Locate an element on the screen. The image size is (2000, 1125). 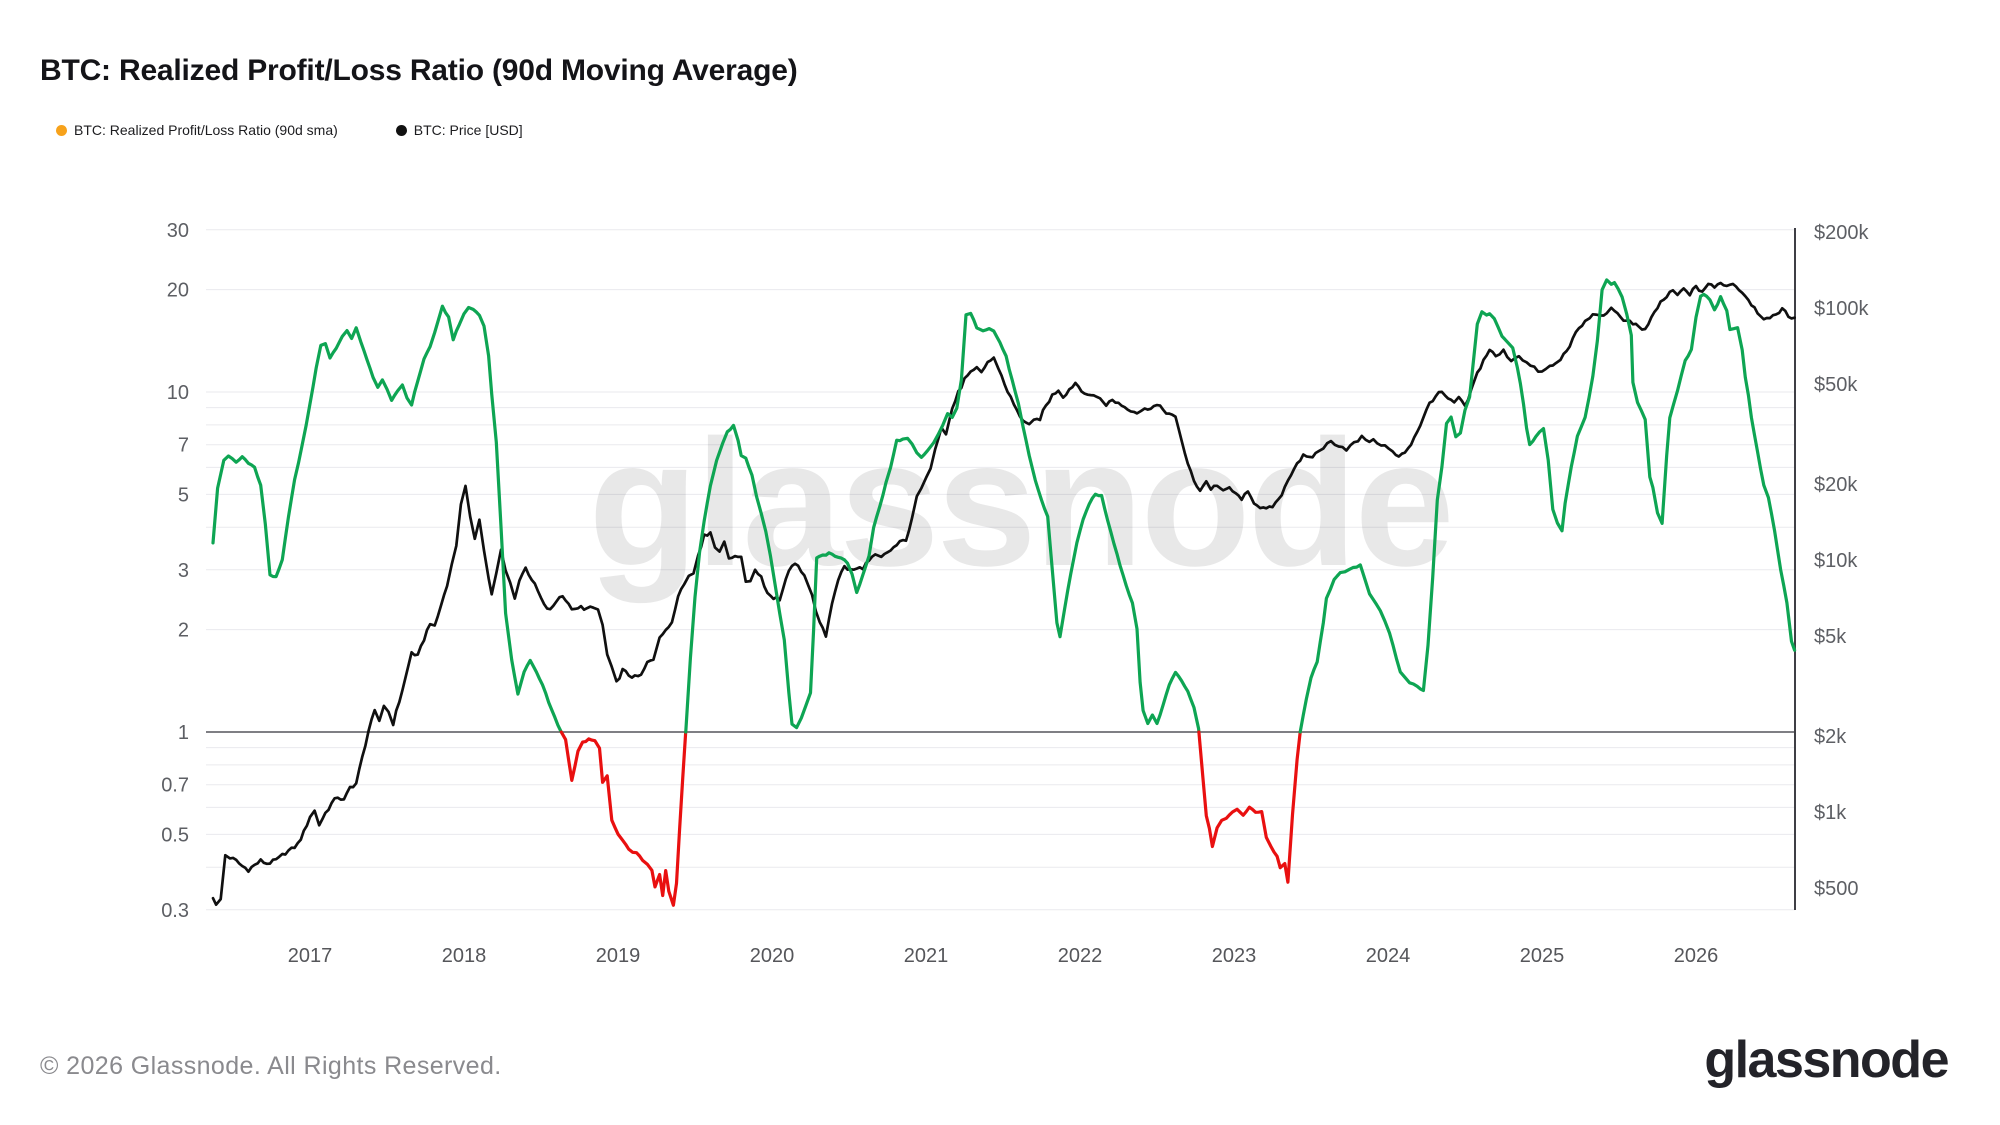
svg-text: $5k is located at coordinates (1830, 637).